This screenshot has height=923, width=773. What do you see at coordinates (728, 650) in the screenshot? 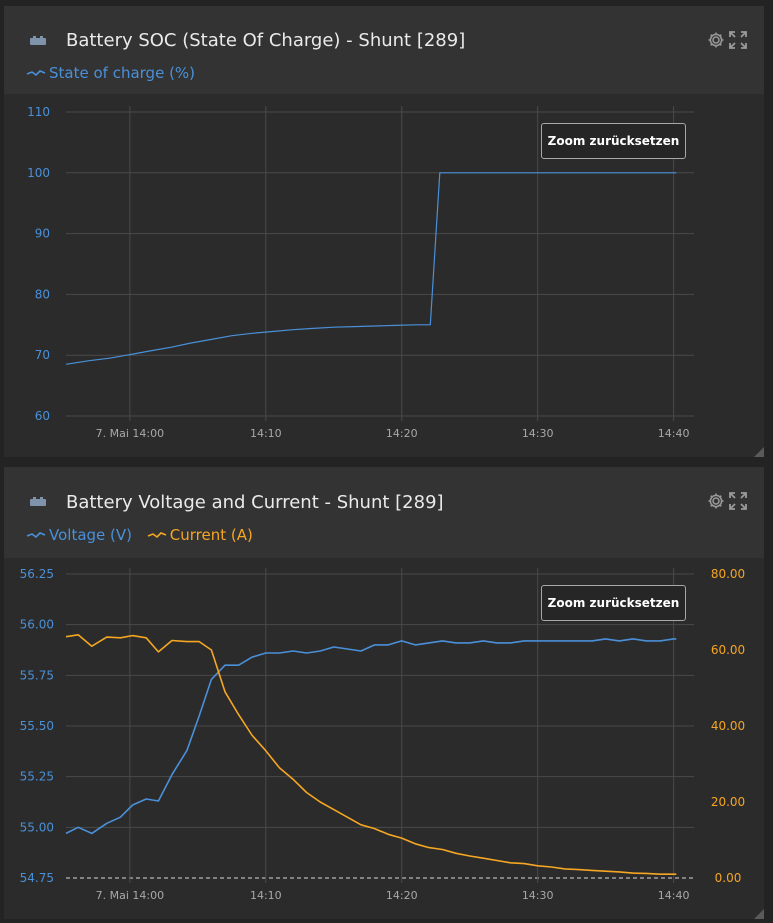
I see `y-right-tick-label: 60.00` at bounding box center [728, 650].